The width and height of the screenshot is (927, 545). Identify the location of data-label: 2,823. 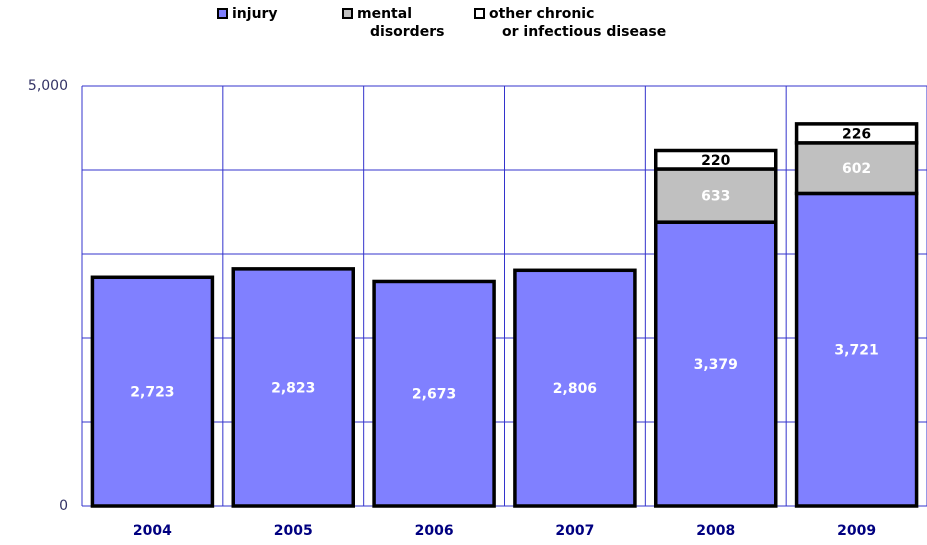
(293, 388).